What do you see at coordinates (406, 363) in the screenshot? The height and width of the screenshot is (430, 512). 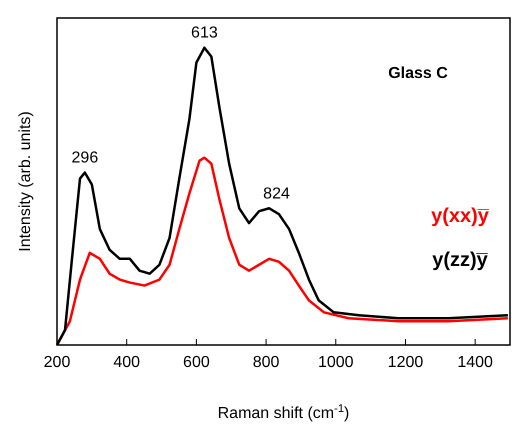 I see `x-tick-label: 1200` at bounding box center [406, 363].